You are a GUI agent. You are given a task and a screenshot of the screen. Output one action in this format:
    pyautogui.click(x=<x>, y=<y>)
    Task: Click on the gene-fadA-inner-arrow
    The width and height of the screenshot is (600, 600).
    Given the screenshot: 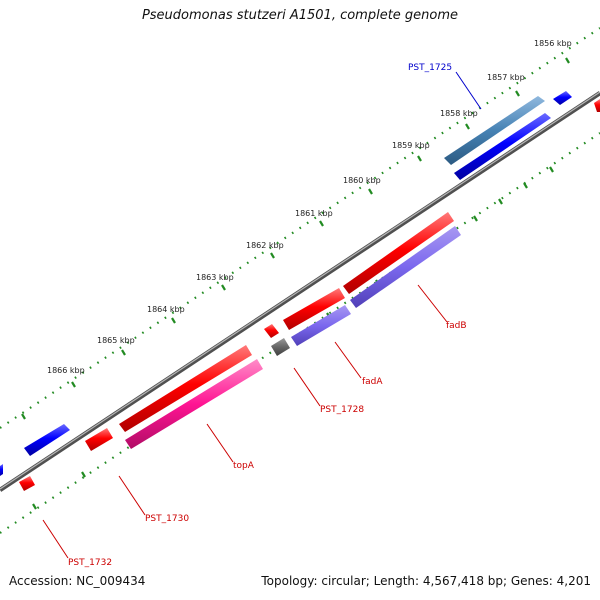 What is the action you would take?
    pyautogui.click(x=321, y=325)
    